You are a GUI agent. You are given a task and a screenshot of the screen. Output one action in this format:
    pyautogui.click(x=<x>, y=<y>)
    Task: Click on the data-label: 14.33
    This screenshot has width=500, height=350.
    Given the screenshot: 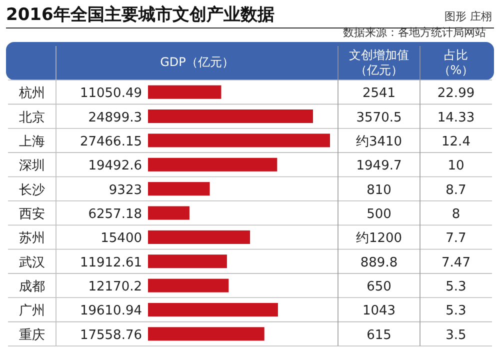 What is the action you would take?
    pyautogui.click(x=456, y=118)
    